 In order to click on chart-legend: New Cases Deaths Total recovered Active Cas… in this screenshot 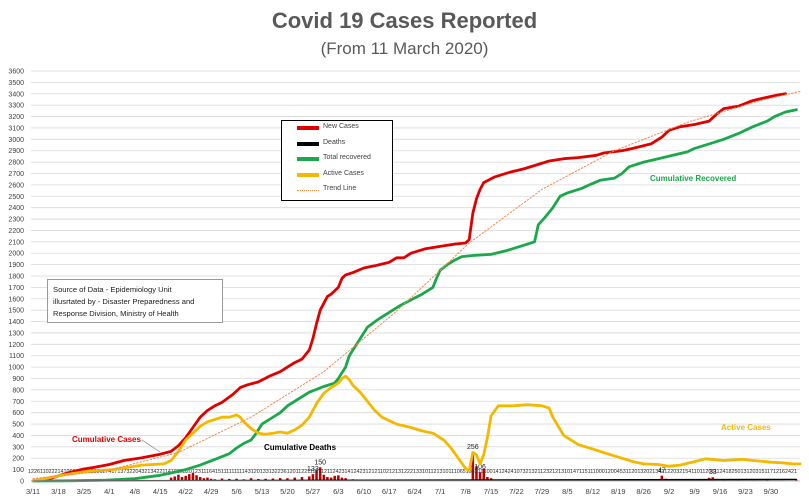, I will do `click(337, 160)`.